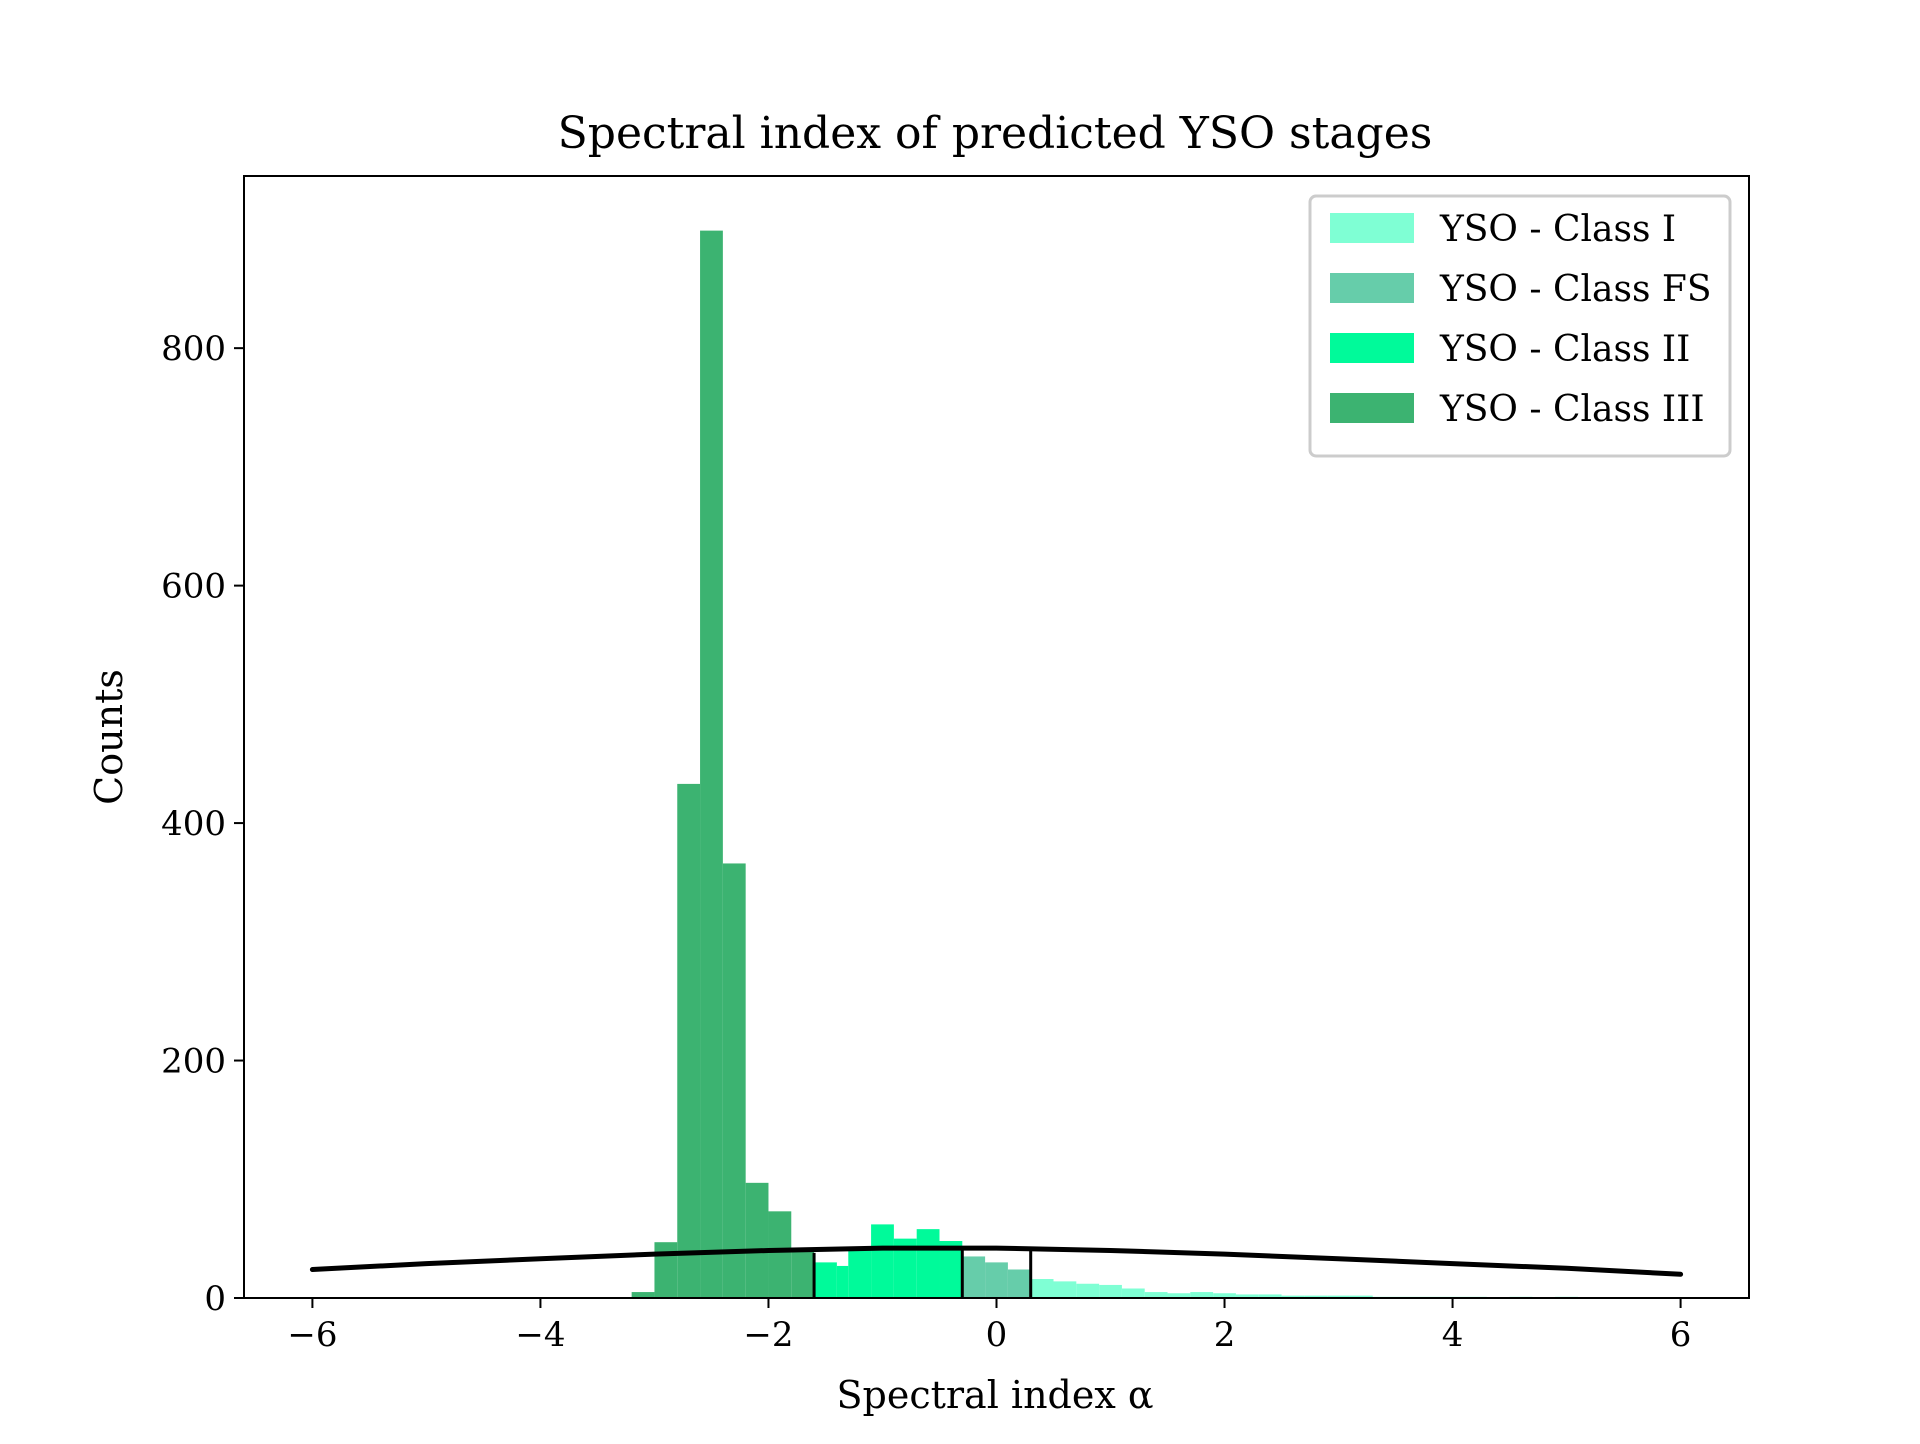 The height and width of the screenshot is (1444, 1920). I want to click on legend-label-4: YSO - Class III, so click(1572, 409).